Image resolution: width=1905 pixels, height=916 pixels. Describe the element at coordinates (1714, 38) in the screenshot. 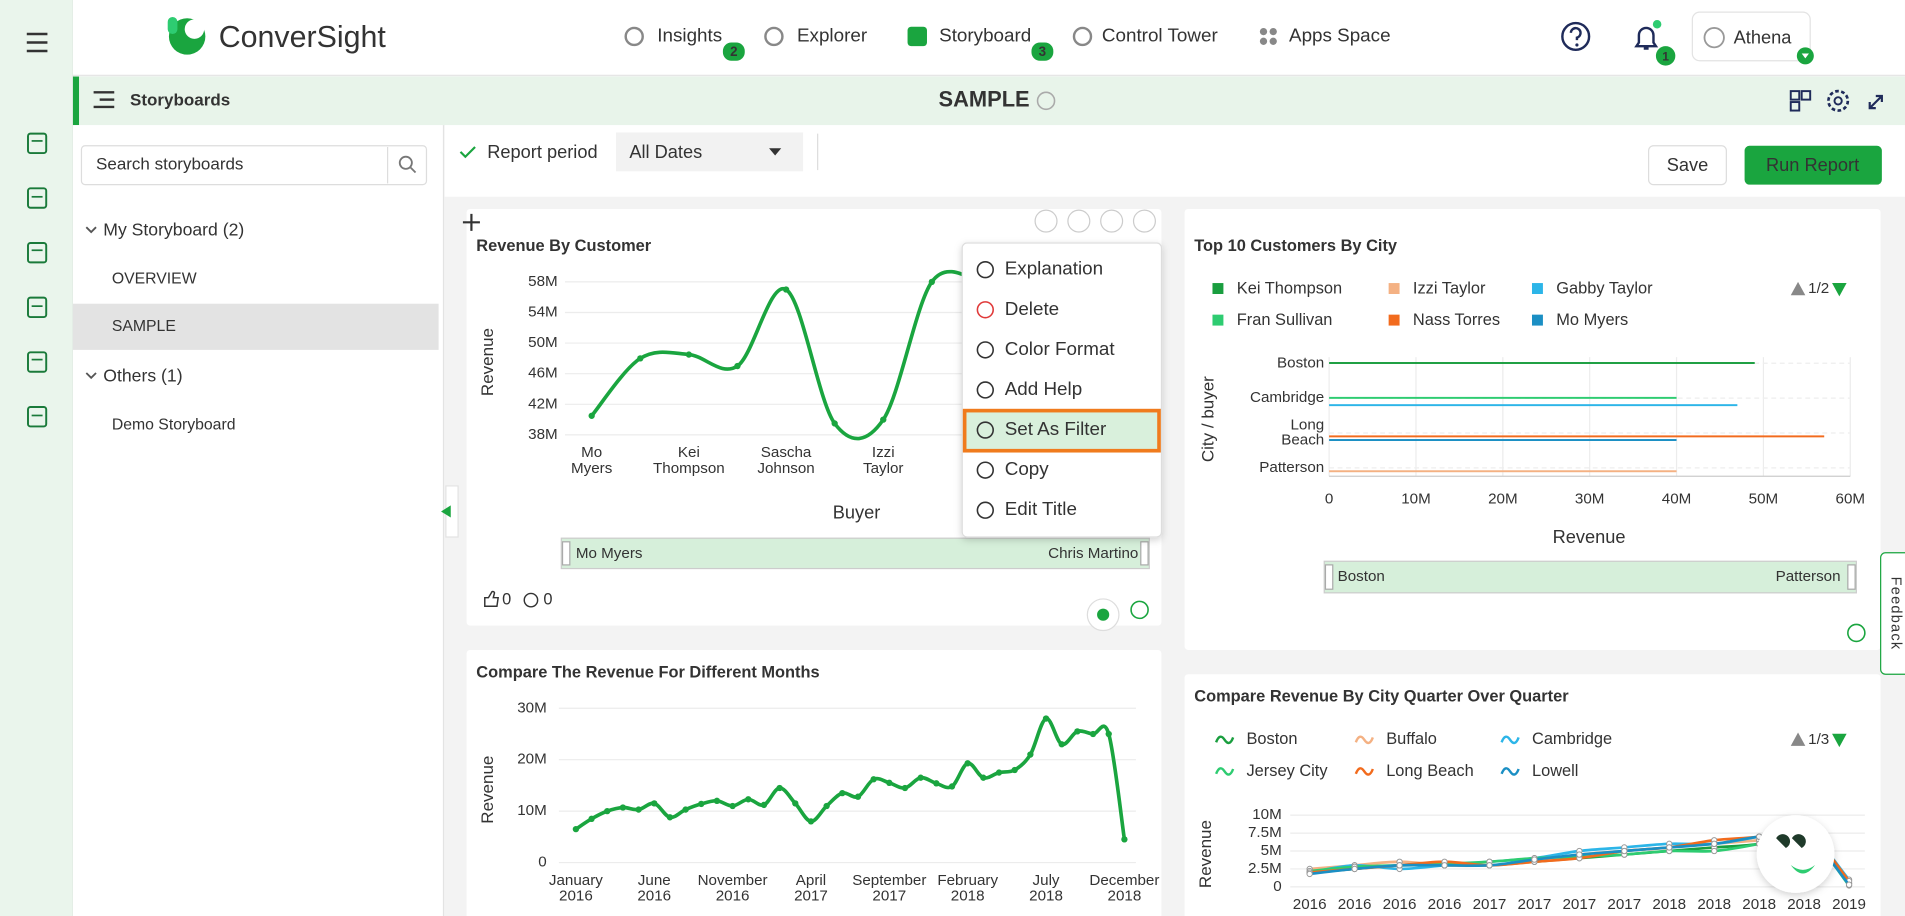

I see `user-avatar` at that location.